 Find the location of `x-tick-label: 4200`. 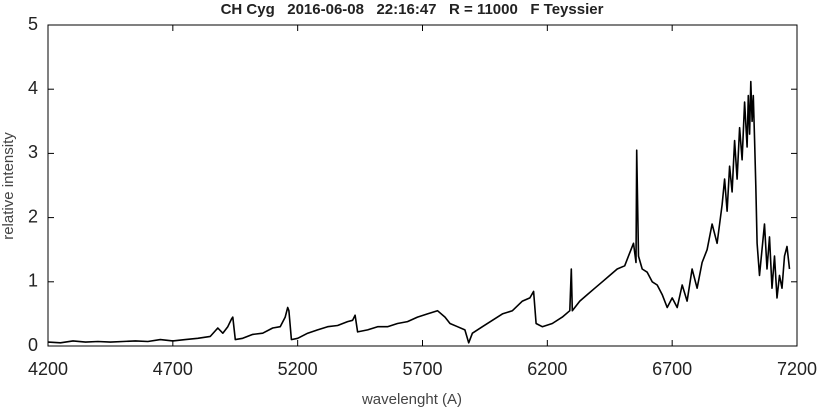

x-tick-label: 4200 is located at coordinates (48, 369).